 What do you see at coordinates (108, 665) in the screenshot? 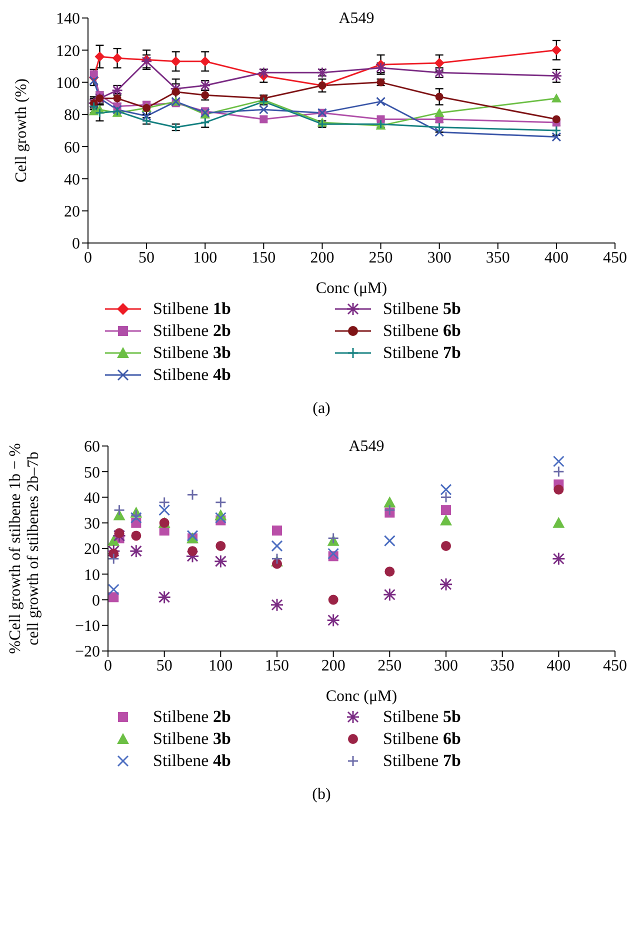
I see `x-tick-label: 0` at bounding box center [108, 665].